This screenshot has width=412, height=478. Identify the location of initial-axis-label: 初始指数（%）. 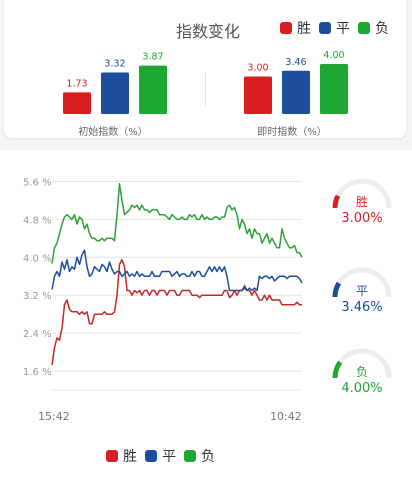
(113, 131).